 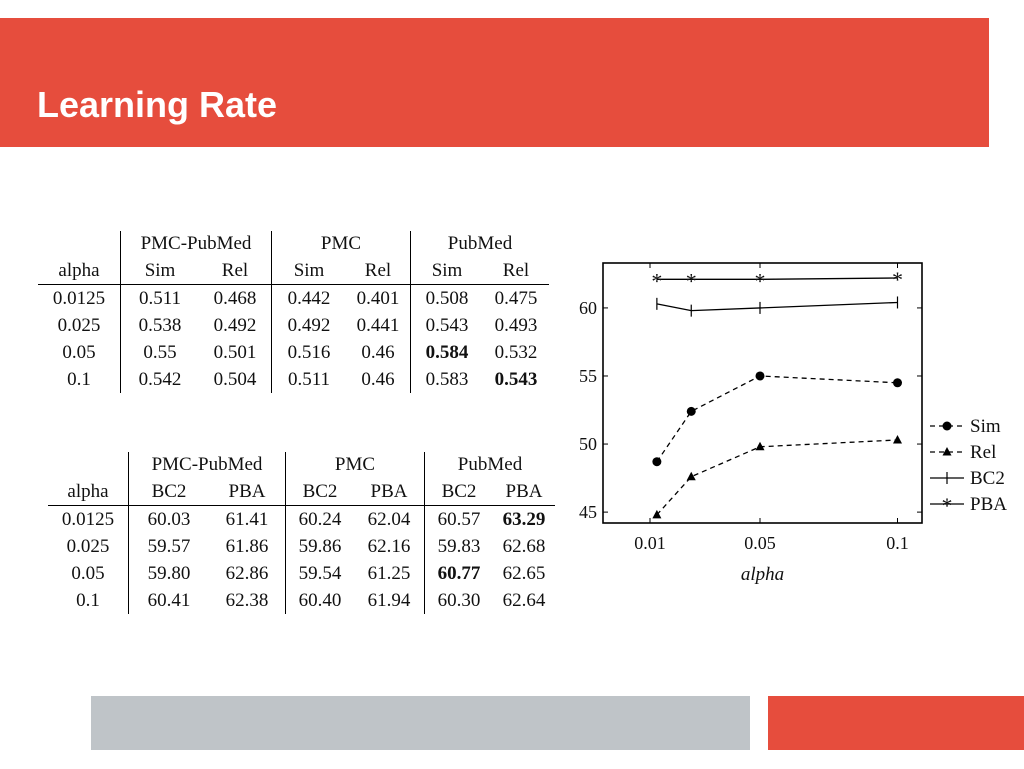 What do you see at coordinates (235, 379) in the screenshot?
I see `table-cell: 0.504` at bounding box center [235, 379].